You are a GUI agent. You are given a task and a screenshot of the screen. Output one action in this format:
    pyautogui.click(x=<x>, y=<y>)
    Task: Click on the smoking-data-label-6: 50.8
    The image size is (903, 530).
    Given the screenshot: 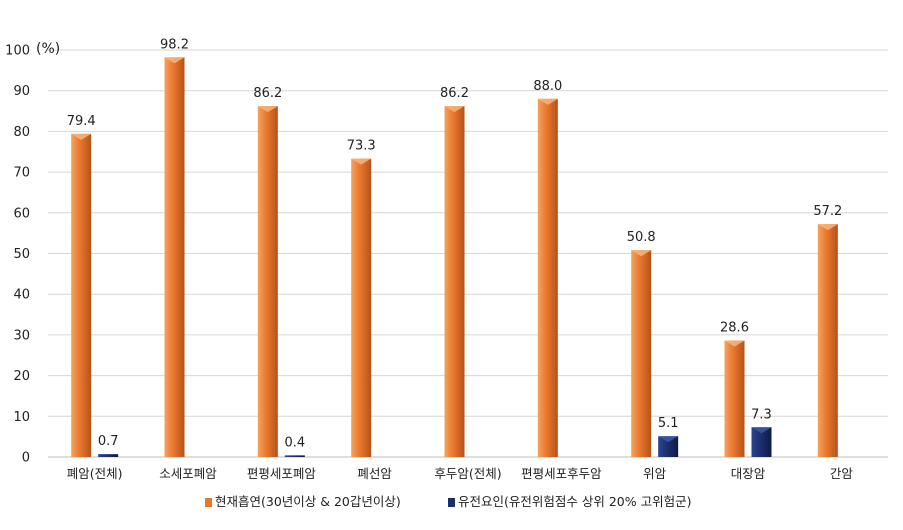 What is the action you would take?
    pyautogui.click(x=641, y=237)
    